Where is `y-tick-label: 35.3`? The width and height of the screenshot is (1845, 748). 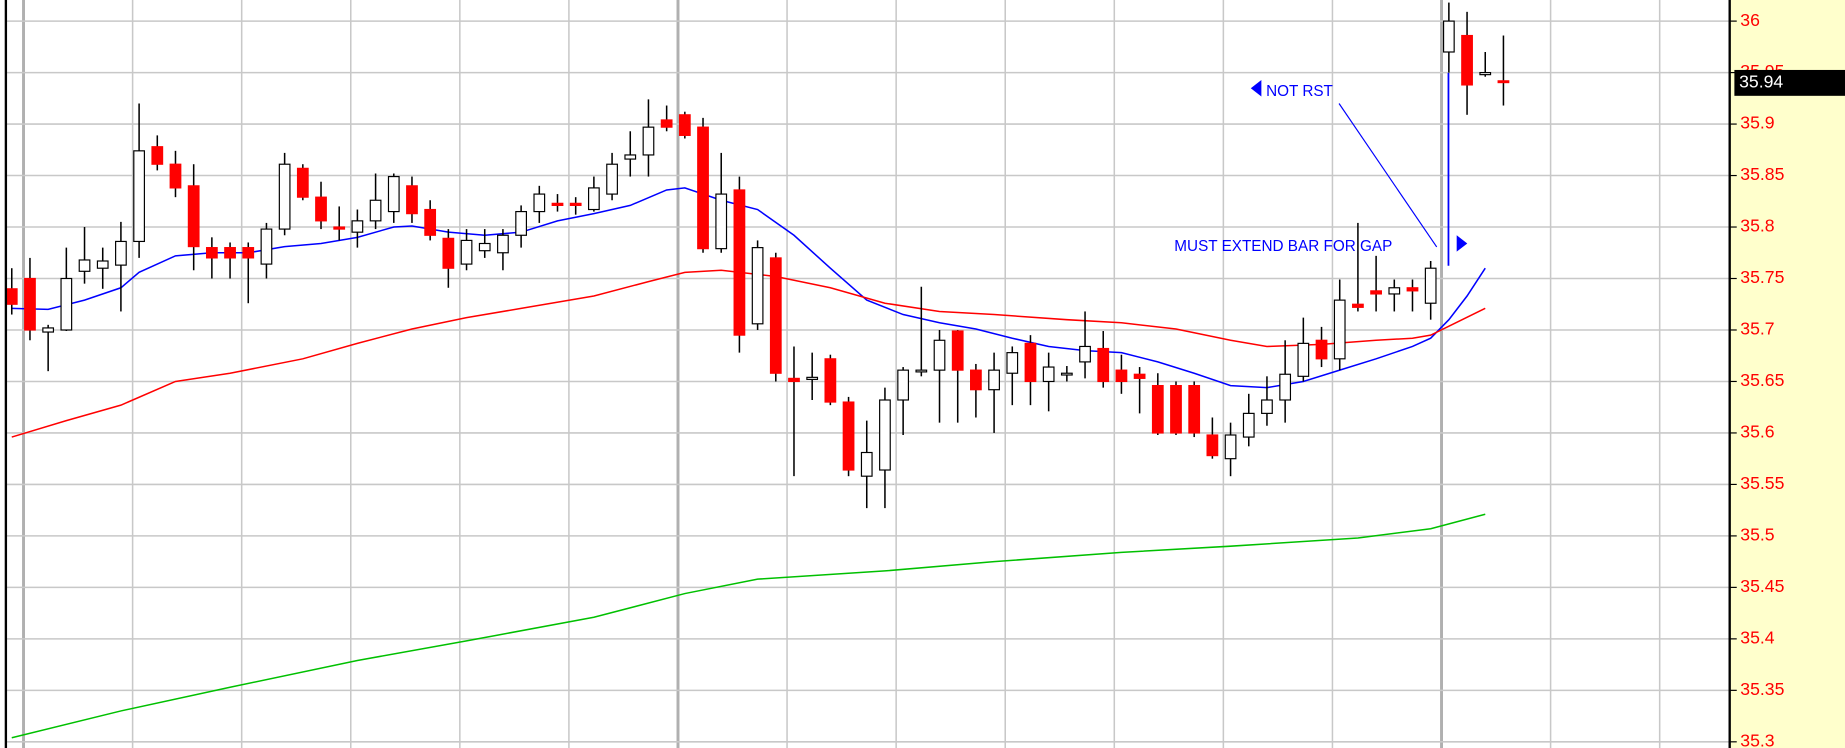
y-tick-label: 35.3 is located at coordinates (1757, 739).